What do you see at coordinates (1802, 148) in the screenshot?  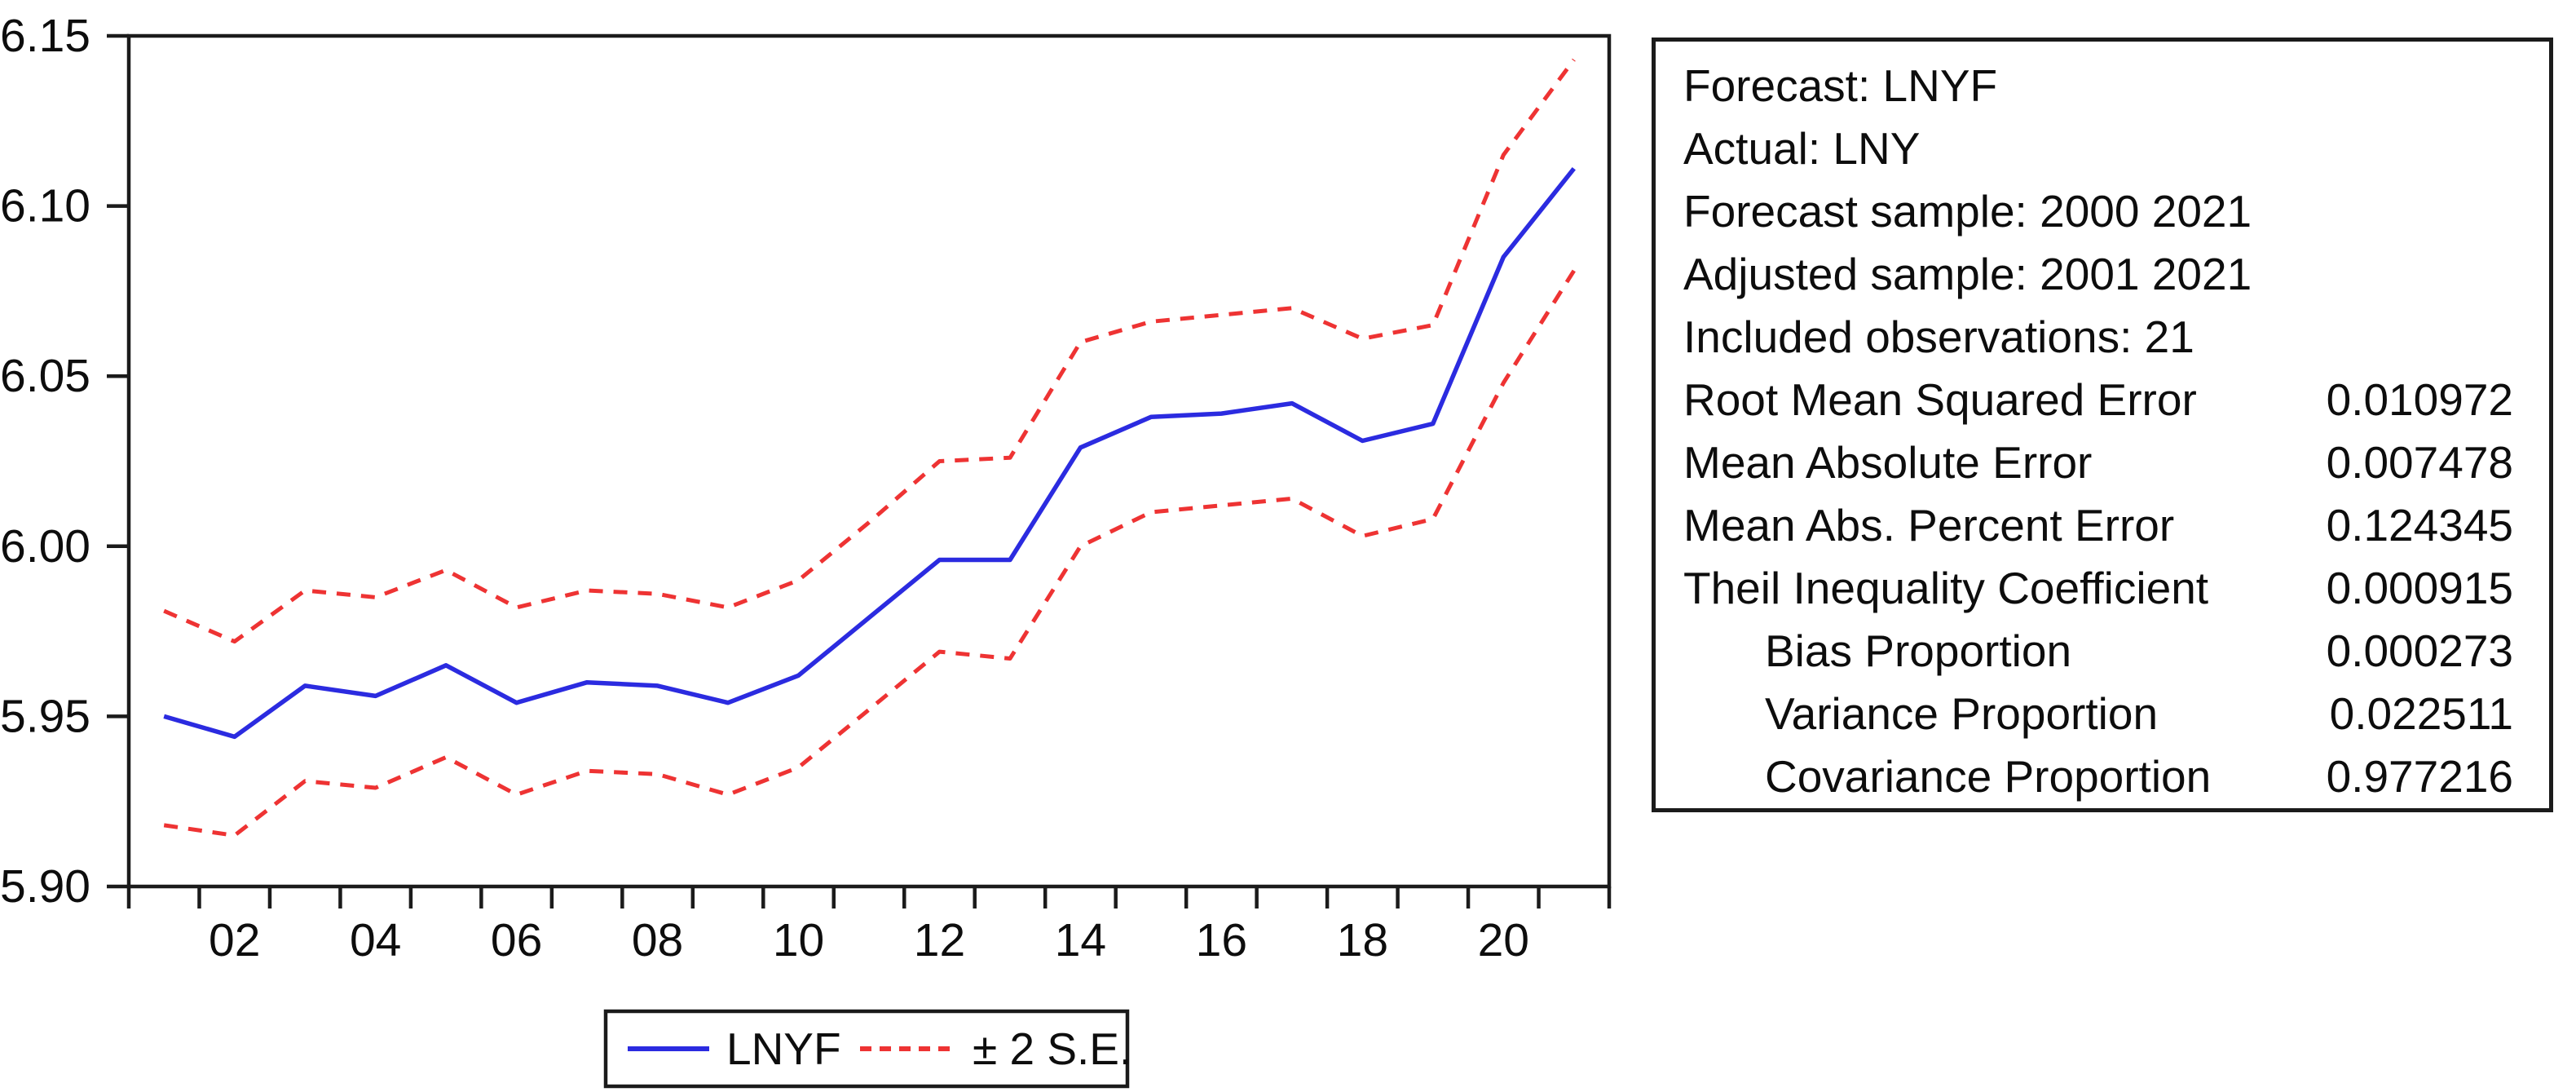 I see `stats-label: Actual: LNY` at bounding box center [1802, 148].